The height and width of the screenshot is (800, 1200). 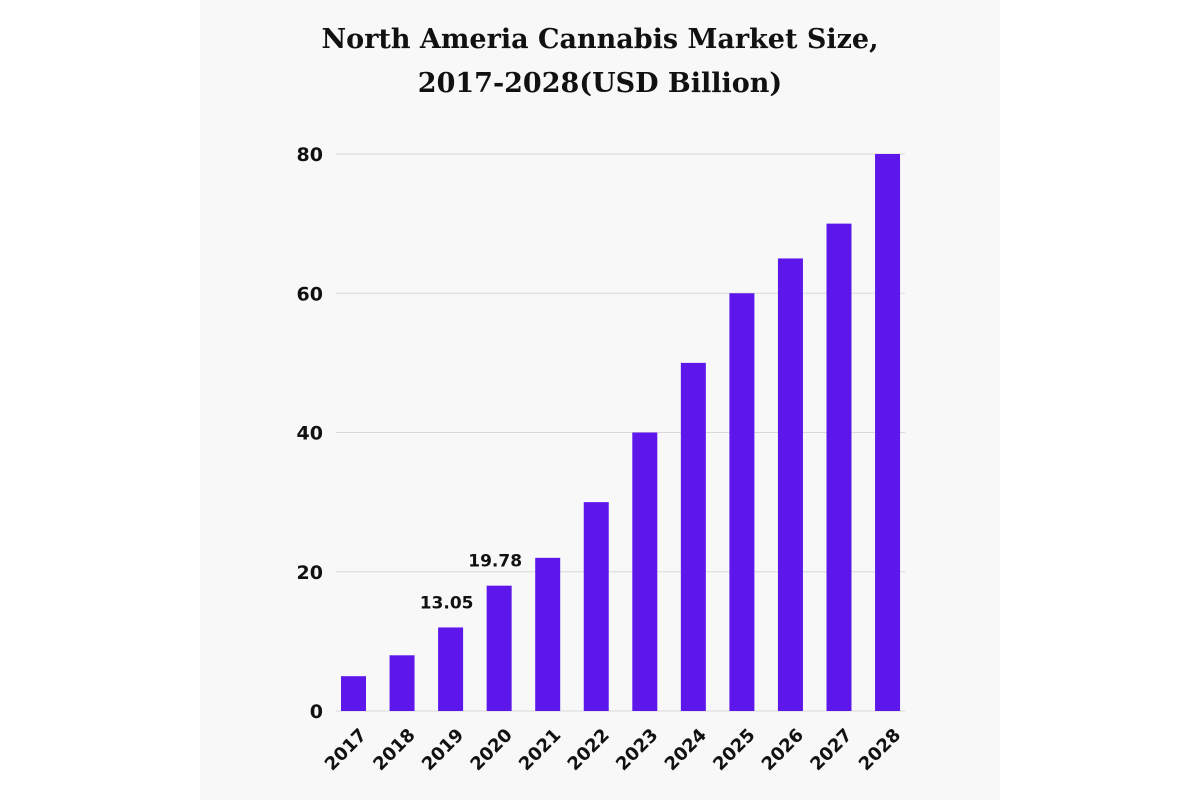 What do you see at coordinates (888, 432) in the screenshot?
I see `bar-2028` at bounding box center [888, 432].